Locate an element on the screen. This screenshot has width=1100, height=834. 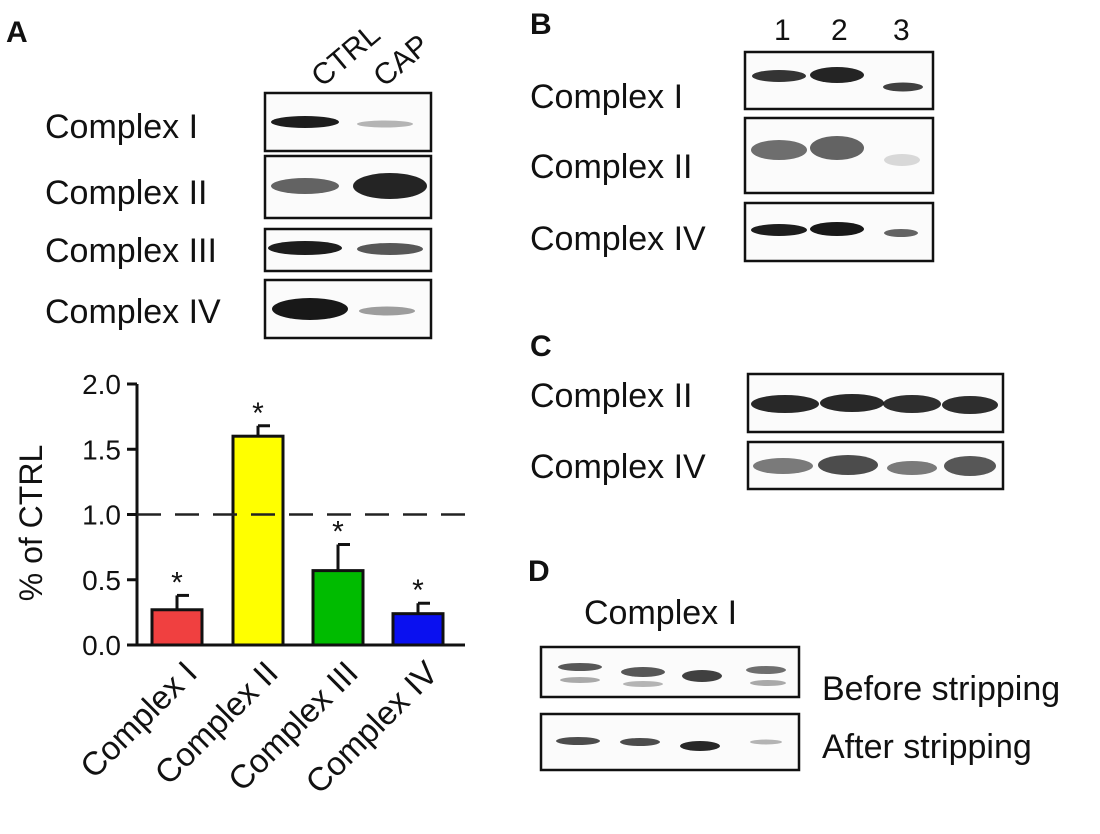
y-tick-label: 2.0 is located at coordinates (101, 384).